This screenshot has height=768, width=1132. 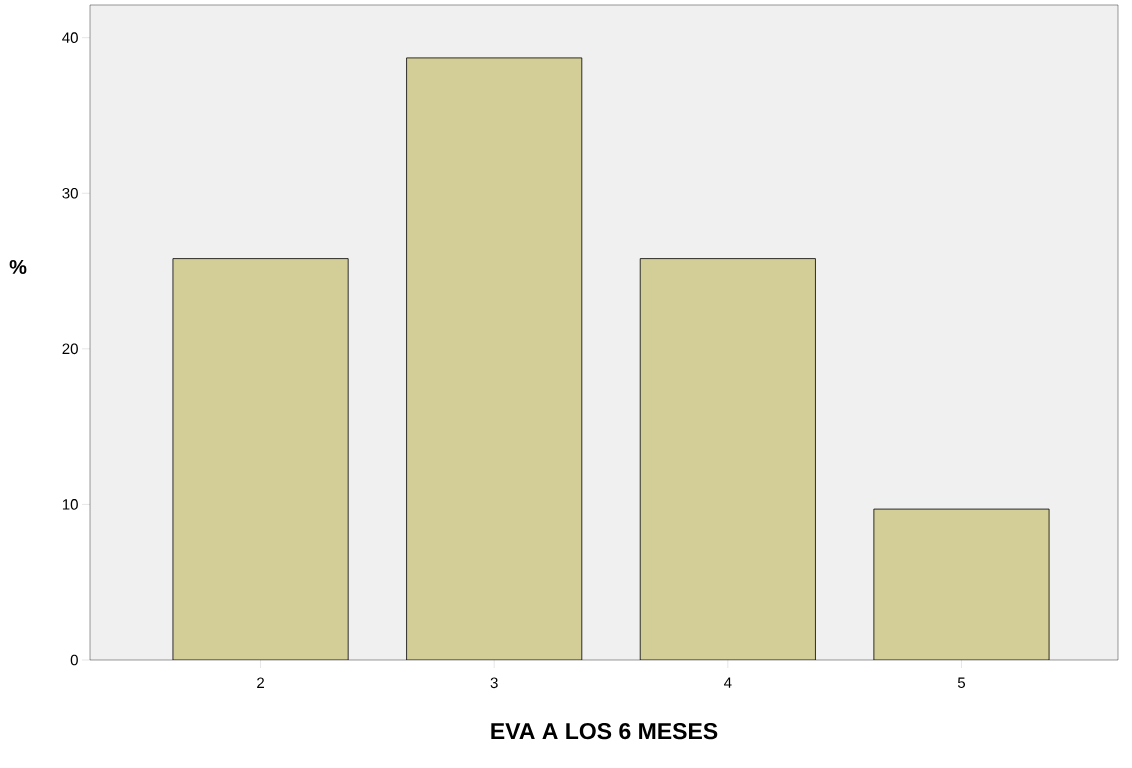 What do you see at coordinates (728, 682) in the screenshot?
I see `x-tick-label: 4` at bounding box center [728, 682].